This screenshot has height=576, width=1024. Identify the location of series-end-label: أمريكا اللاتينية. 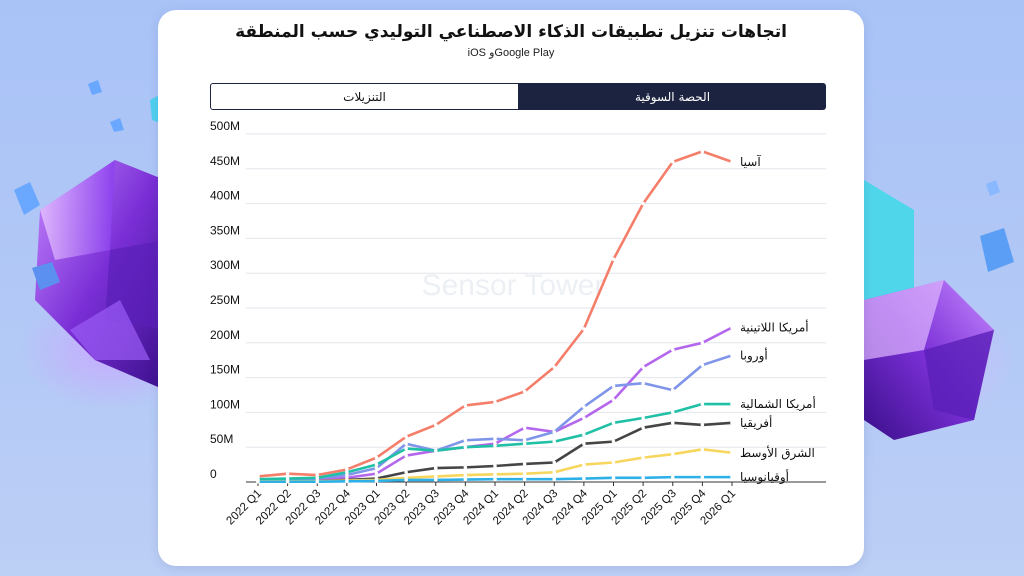
(774, 327).